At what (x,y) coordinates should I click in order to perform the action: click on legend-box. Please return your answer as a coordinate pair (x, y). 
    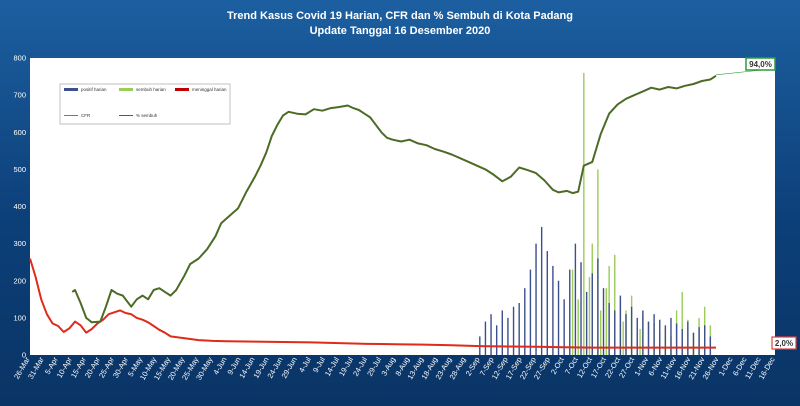
    Looking at the image, I should click on (145, 104).